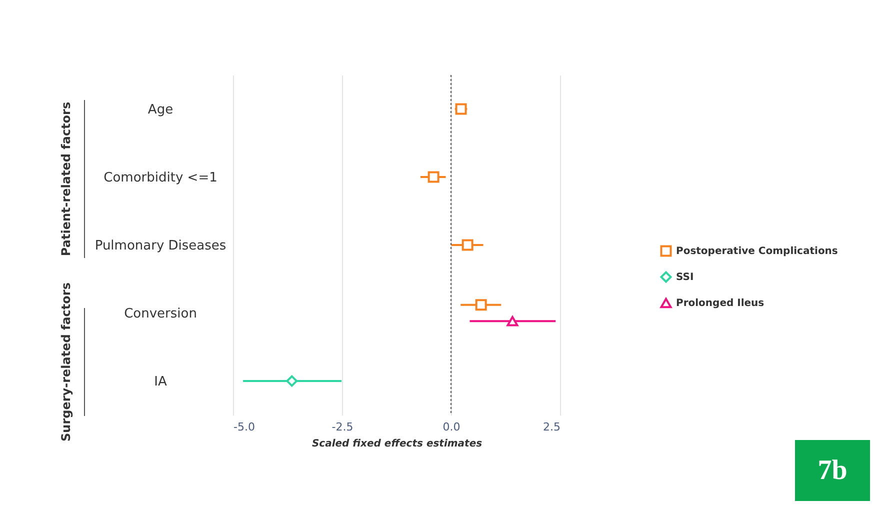 This screenshot has width=878, height=511. Describe the element at coordinates (160, 314) in the screenshot. I see `y-tick-label: Conversion` at that location.